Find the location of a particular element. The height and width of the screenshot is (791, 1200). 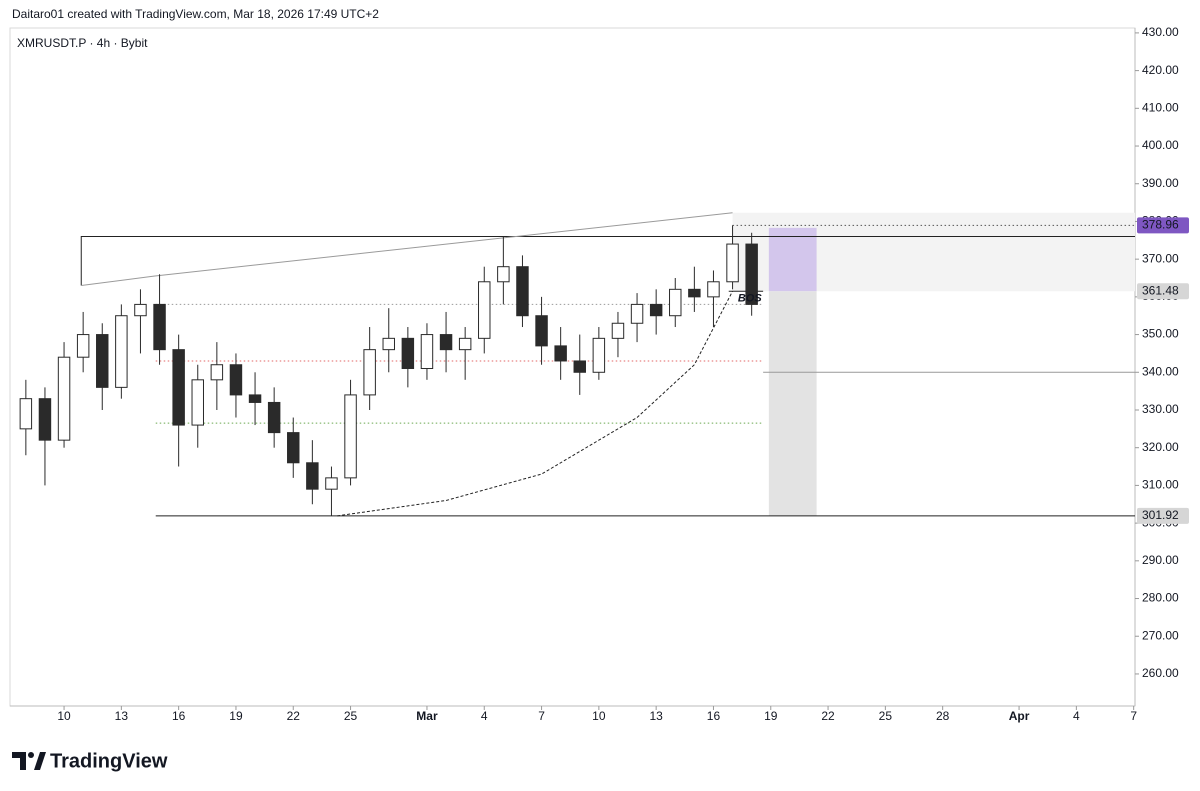

y-tick-label: 400.00 is located at coordinates (1160, 145).